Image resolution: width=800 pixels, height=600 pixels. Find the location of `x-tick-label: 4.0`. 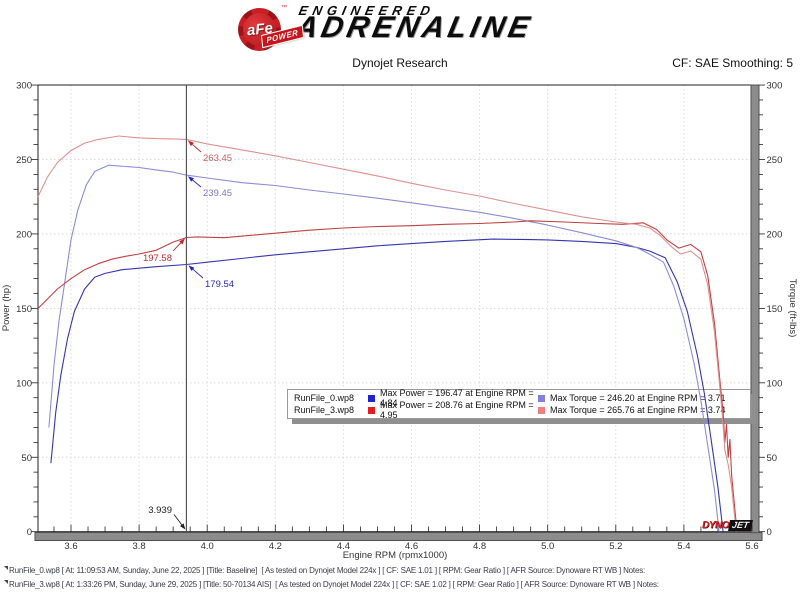

x-tick-label: 4.0 is located at coordinates (207, 546).